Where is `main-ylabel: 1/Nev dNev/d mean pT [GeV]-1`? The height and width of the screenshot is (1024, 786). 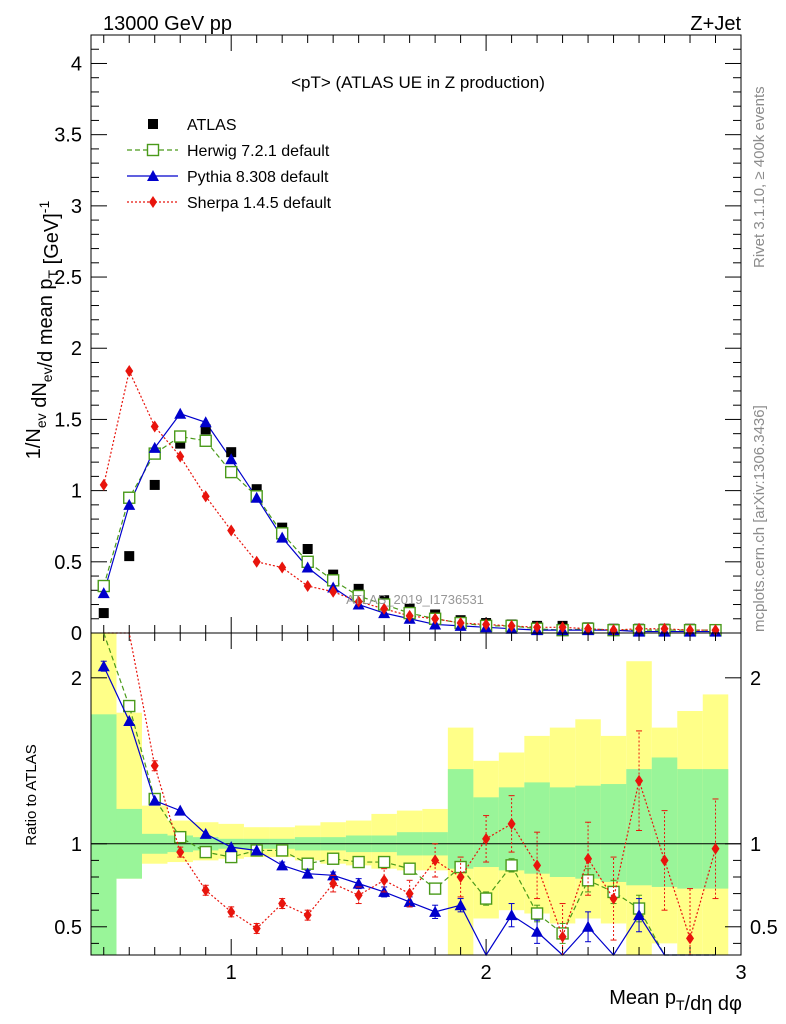
main-ylabel: 1/Nev dNev/d mean pT [GeV]-1 is located at coordinates (43, 330).